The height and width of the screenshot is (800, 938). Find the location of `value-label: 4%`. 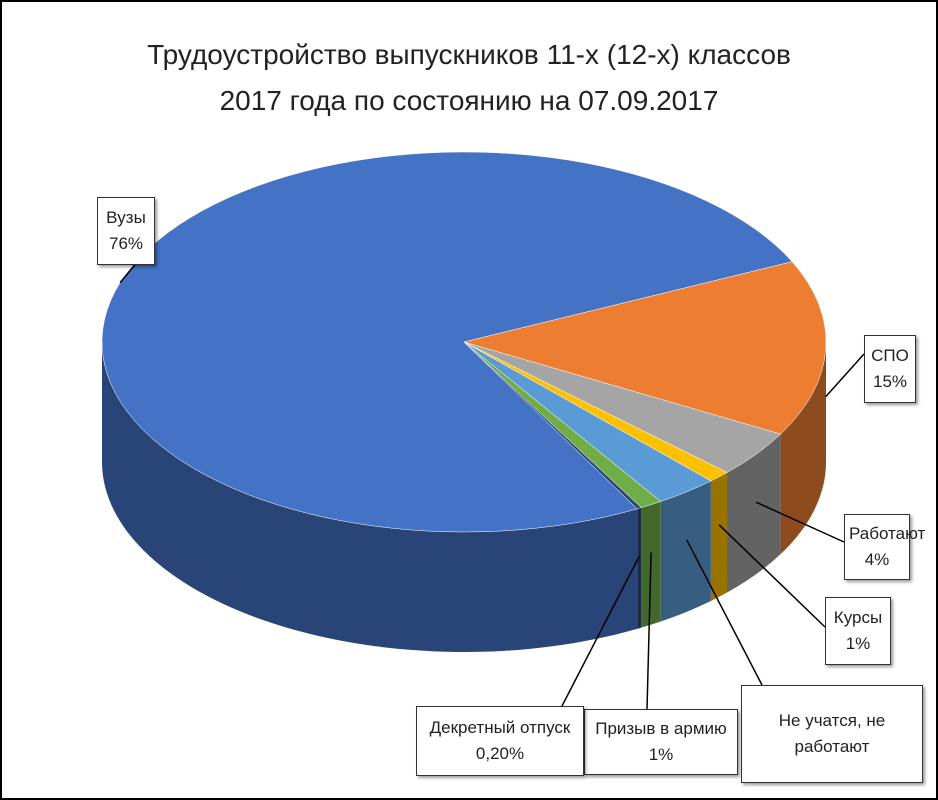

value-label: 4% is located at coordinates (877, 559).